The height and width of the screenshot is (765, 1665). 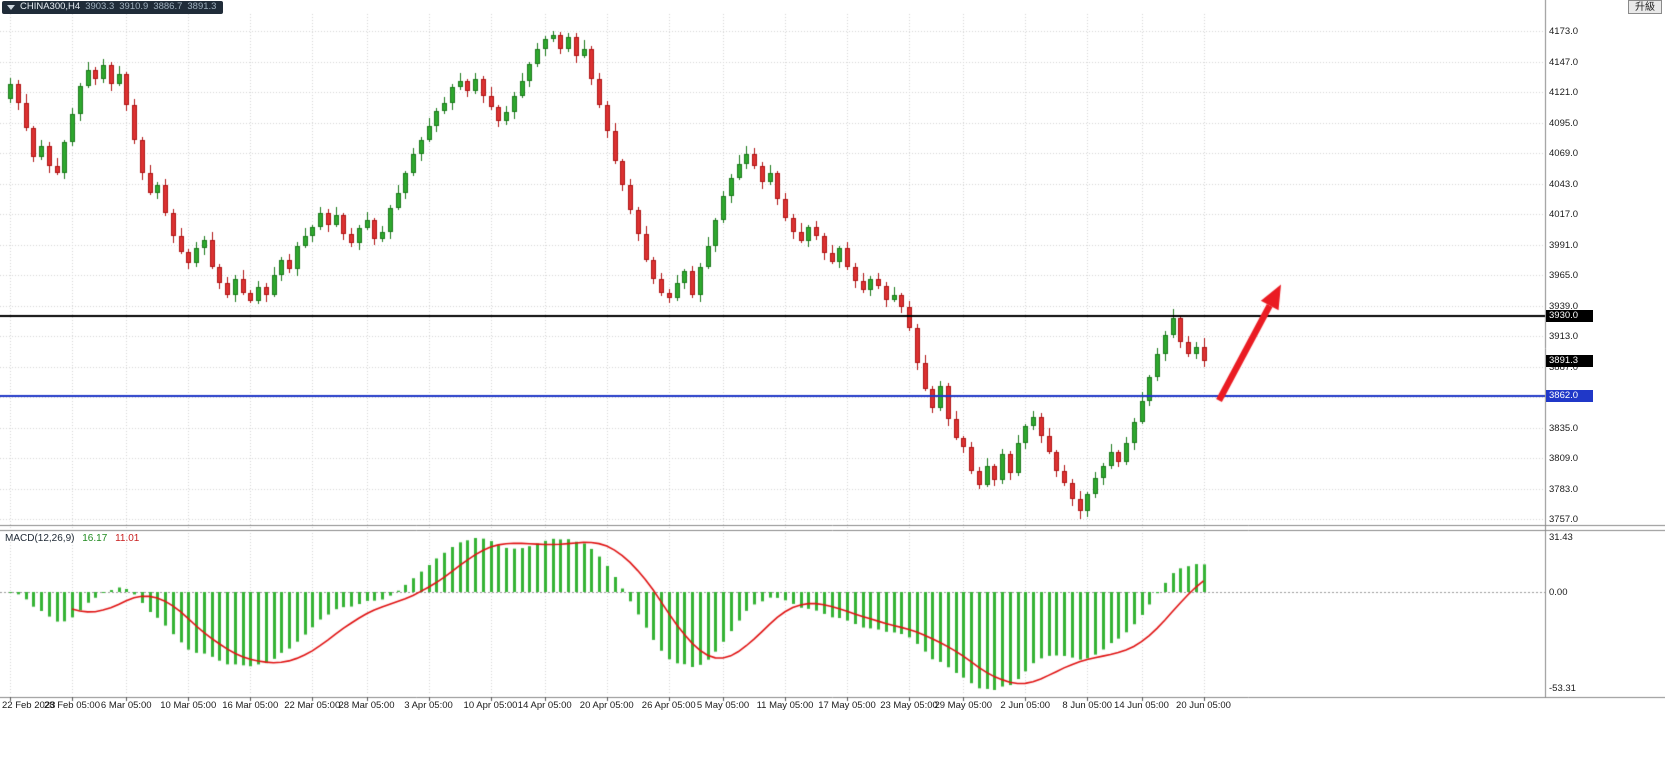 I want to click on symbol-timeframe-label: CHINA300,H4, so click(x=50, y=6).